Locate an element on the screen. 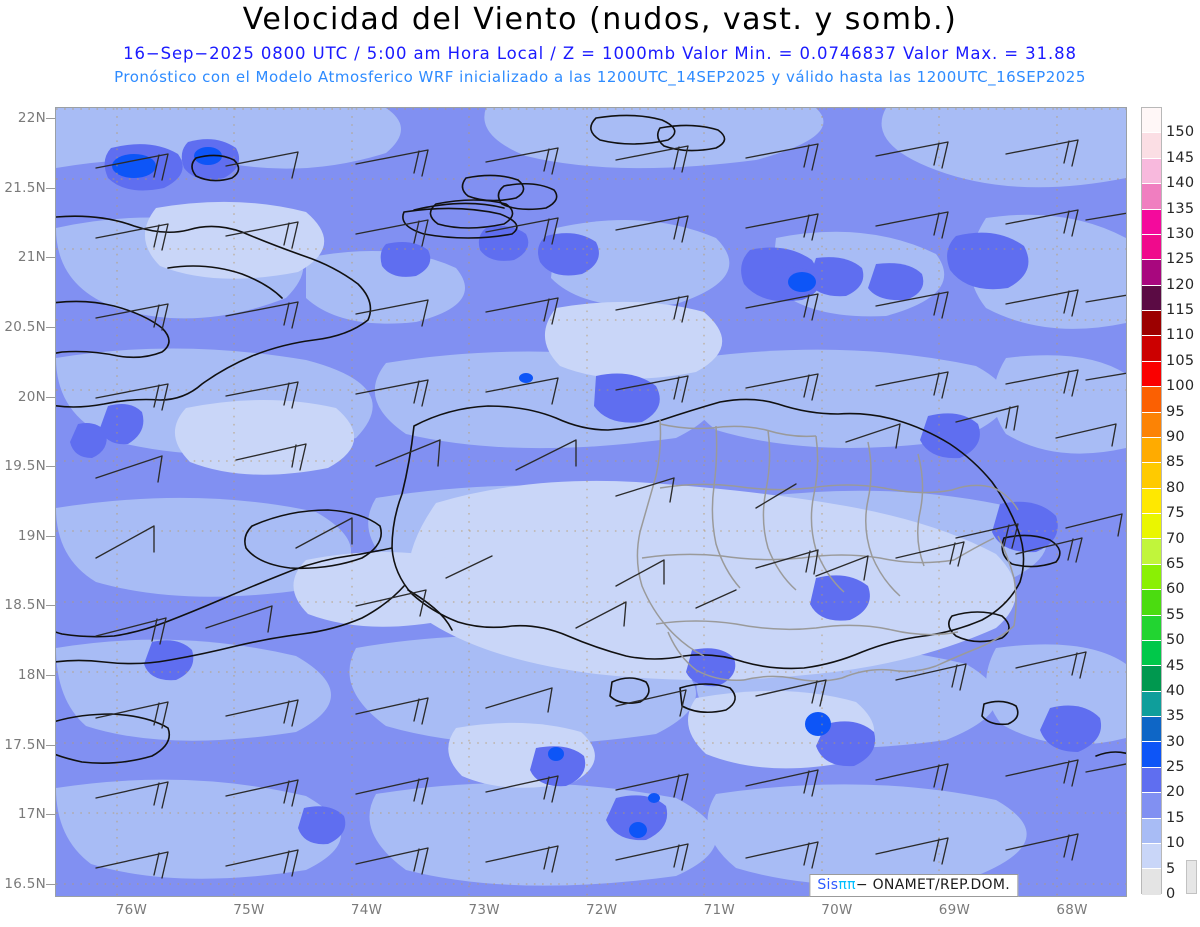 This screenshot has height=927, width=1200. colorbar-tick-label: 65 is located at coordinates (1175, 563).